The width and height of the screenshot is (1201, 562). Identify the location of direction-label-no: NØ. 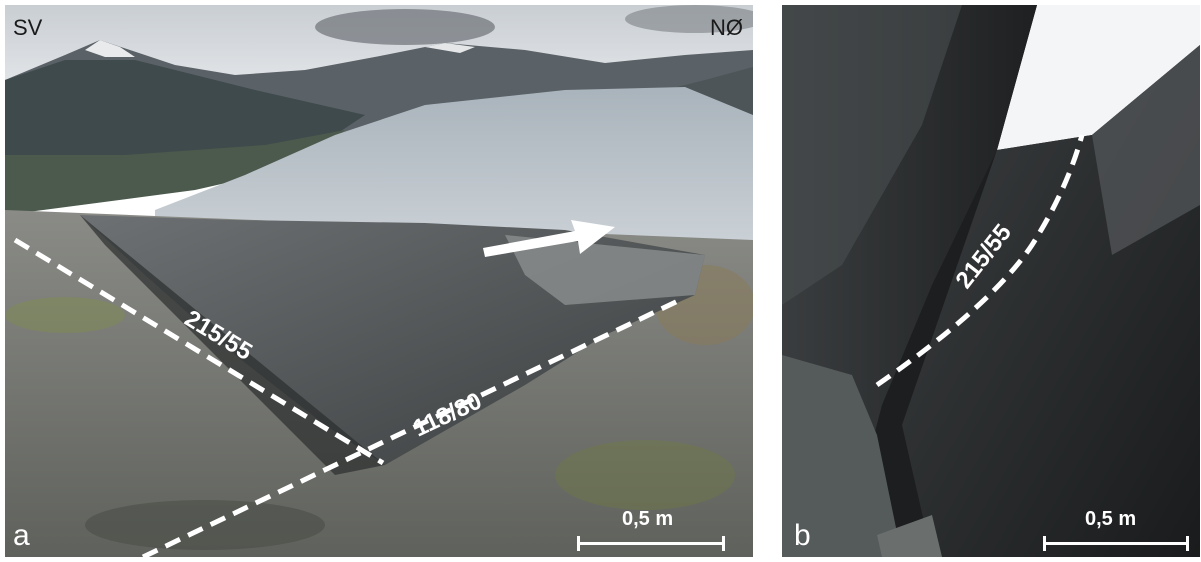
(726, 27).